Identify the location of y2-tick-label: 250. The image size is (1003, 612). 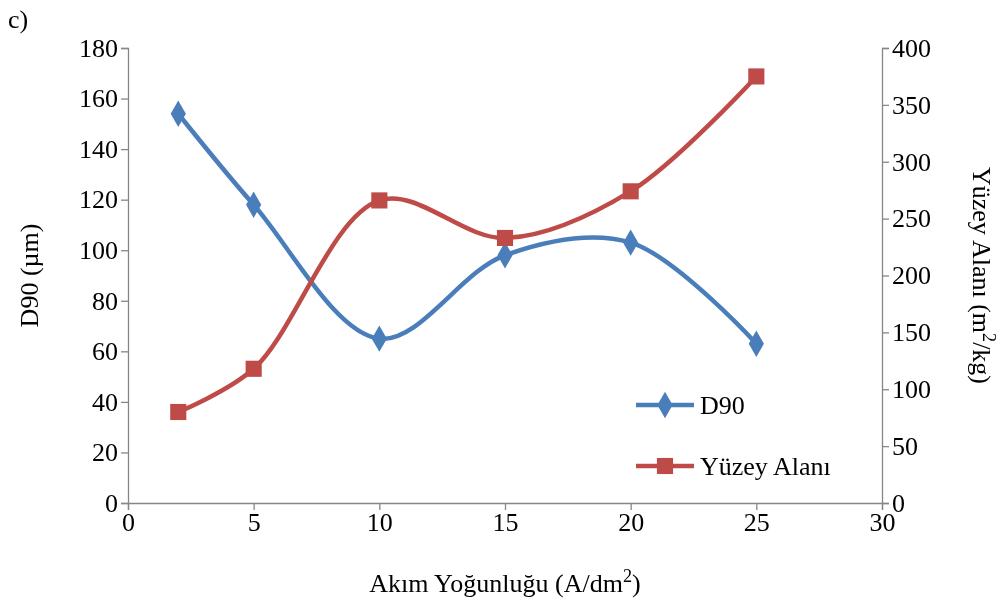
(911, 219).